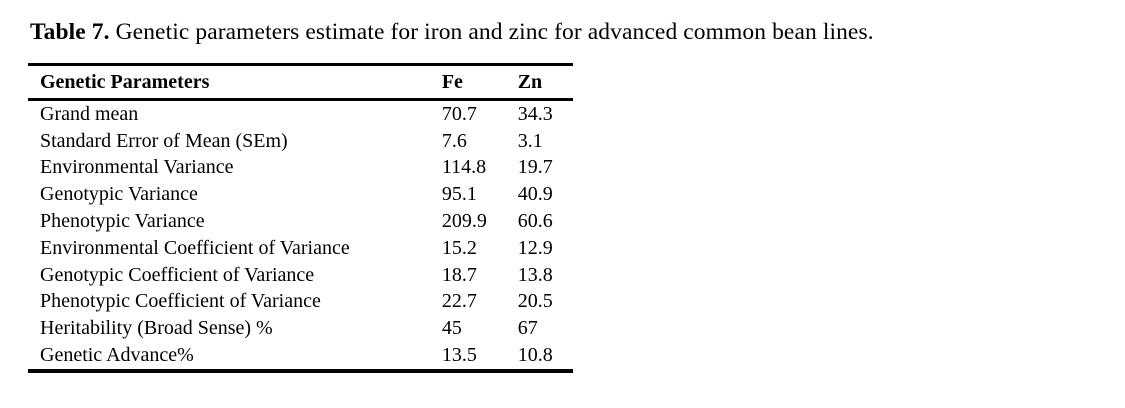 The width and height of the screenshot is (1125, 408). I want to click on fe-value: 209.9, so click(464, 221).